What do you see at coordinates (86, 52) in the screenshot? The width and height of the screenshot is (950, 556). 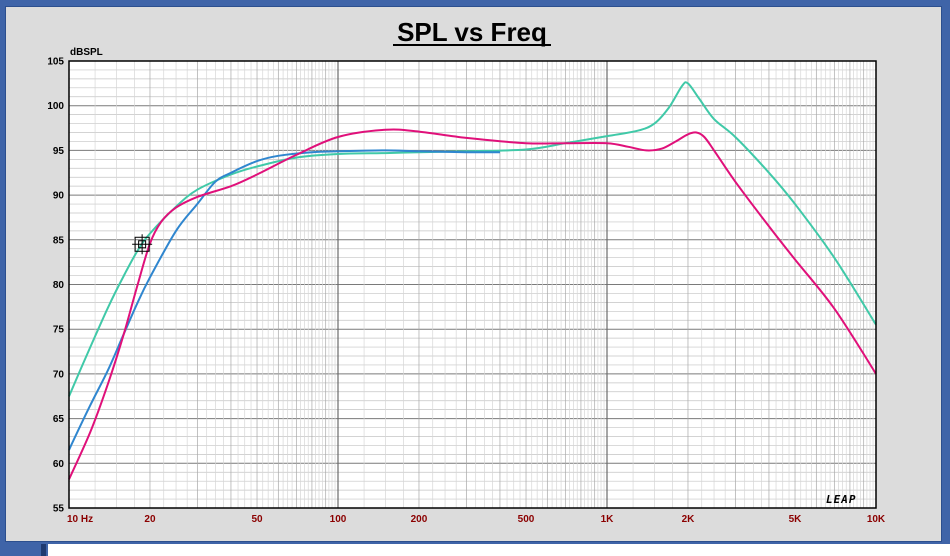 I see `y-axis-label: dBSPL` at bounding box center [86, 52].